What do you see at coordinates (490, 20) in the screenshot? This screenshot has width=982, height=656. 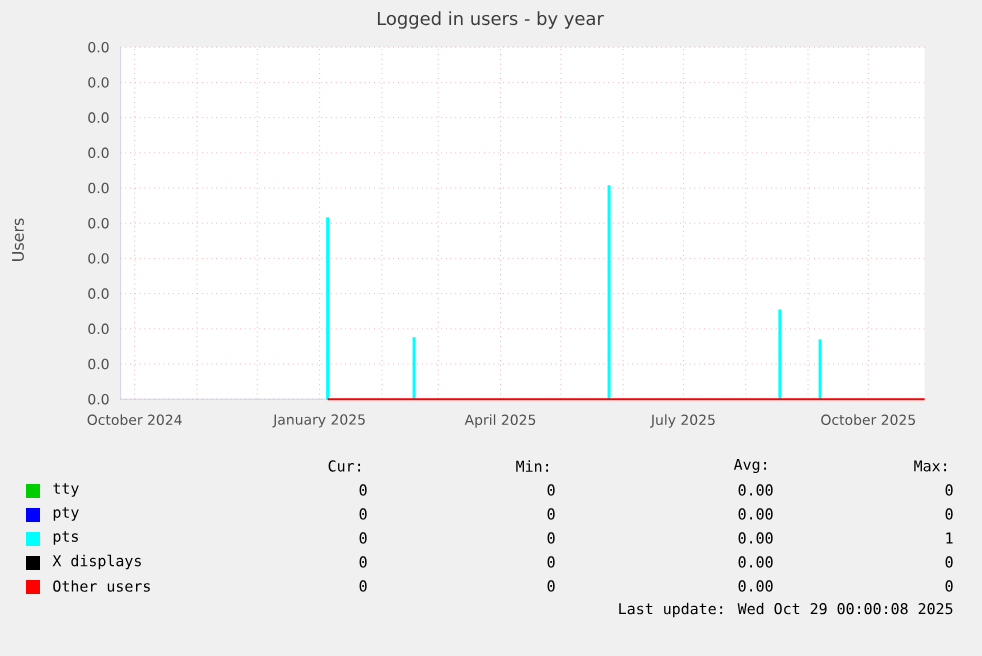 I see `chart-title: Logged in users - by year` at bounding box center [490, 20].